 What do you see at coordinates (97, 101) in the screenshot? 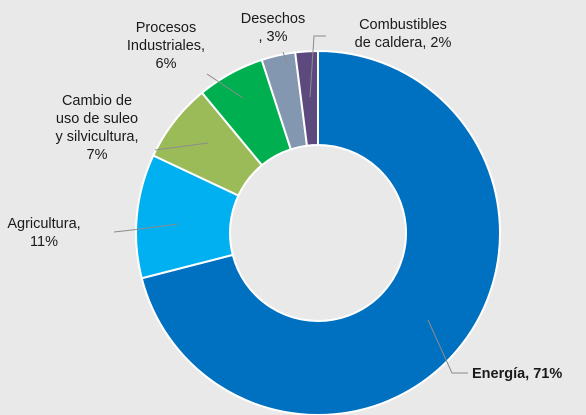
I see `data-label-line: Cambio de` at bounding box center [97, 101].